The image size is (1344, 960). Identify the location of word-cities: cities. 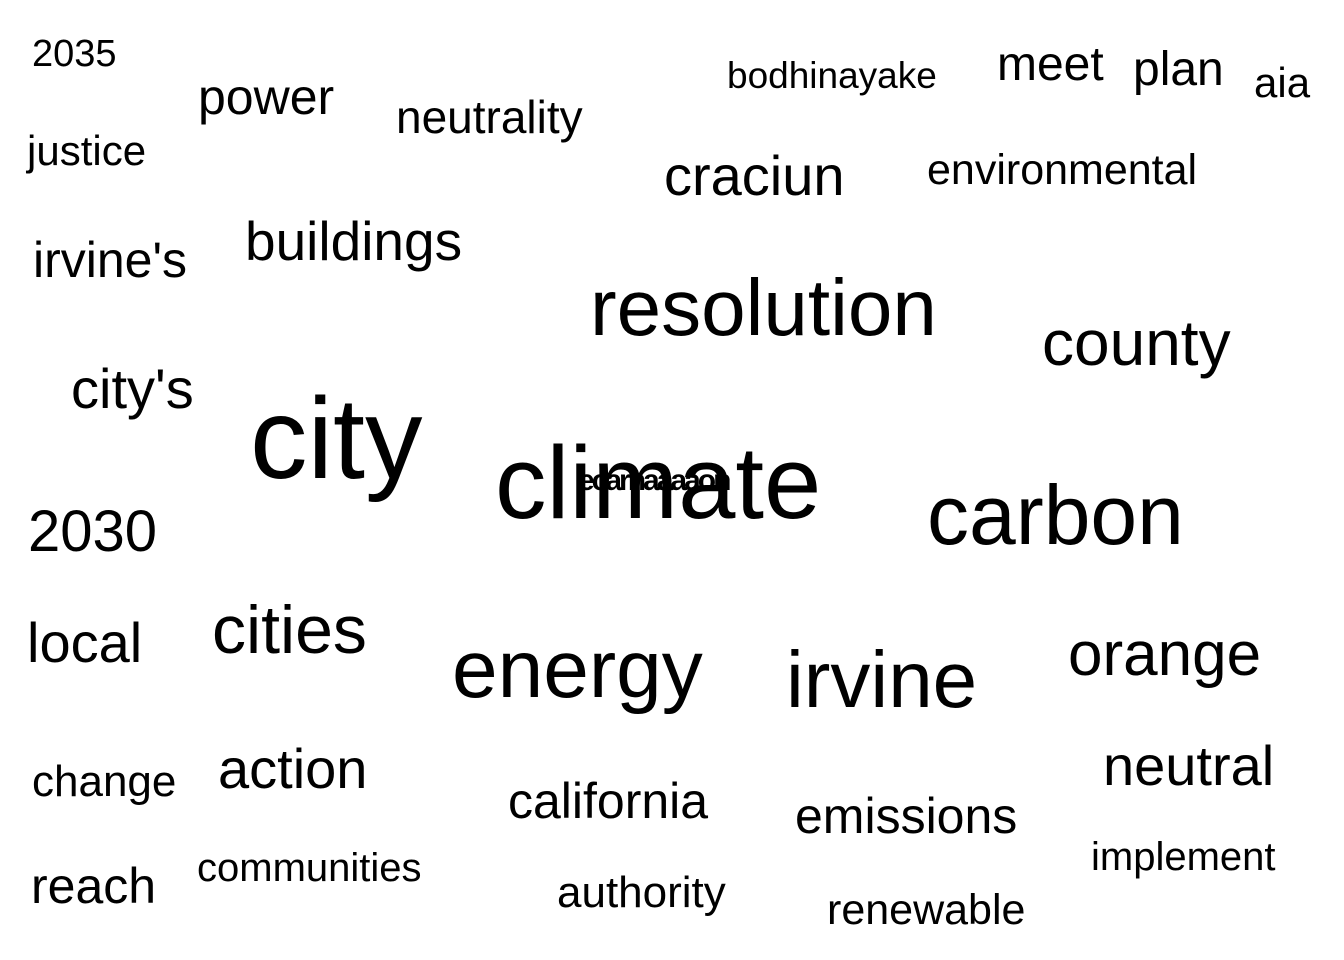
(289, 630).